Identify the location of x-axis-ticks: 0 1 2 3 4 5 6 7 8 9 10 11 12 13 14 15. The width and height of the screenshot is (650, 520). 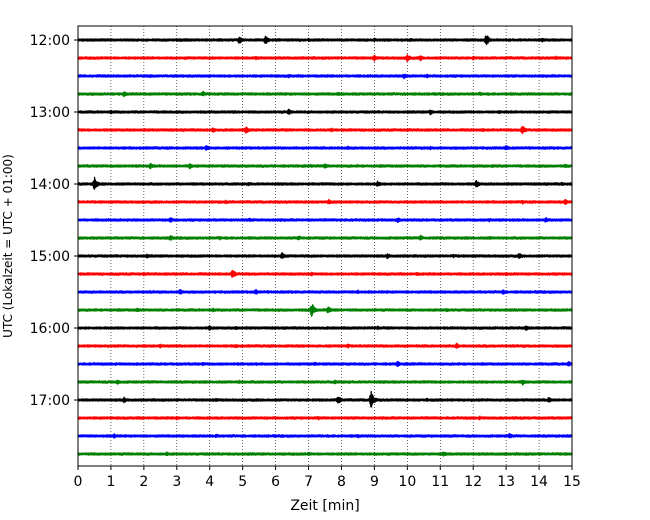
(327, 478).